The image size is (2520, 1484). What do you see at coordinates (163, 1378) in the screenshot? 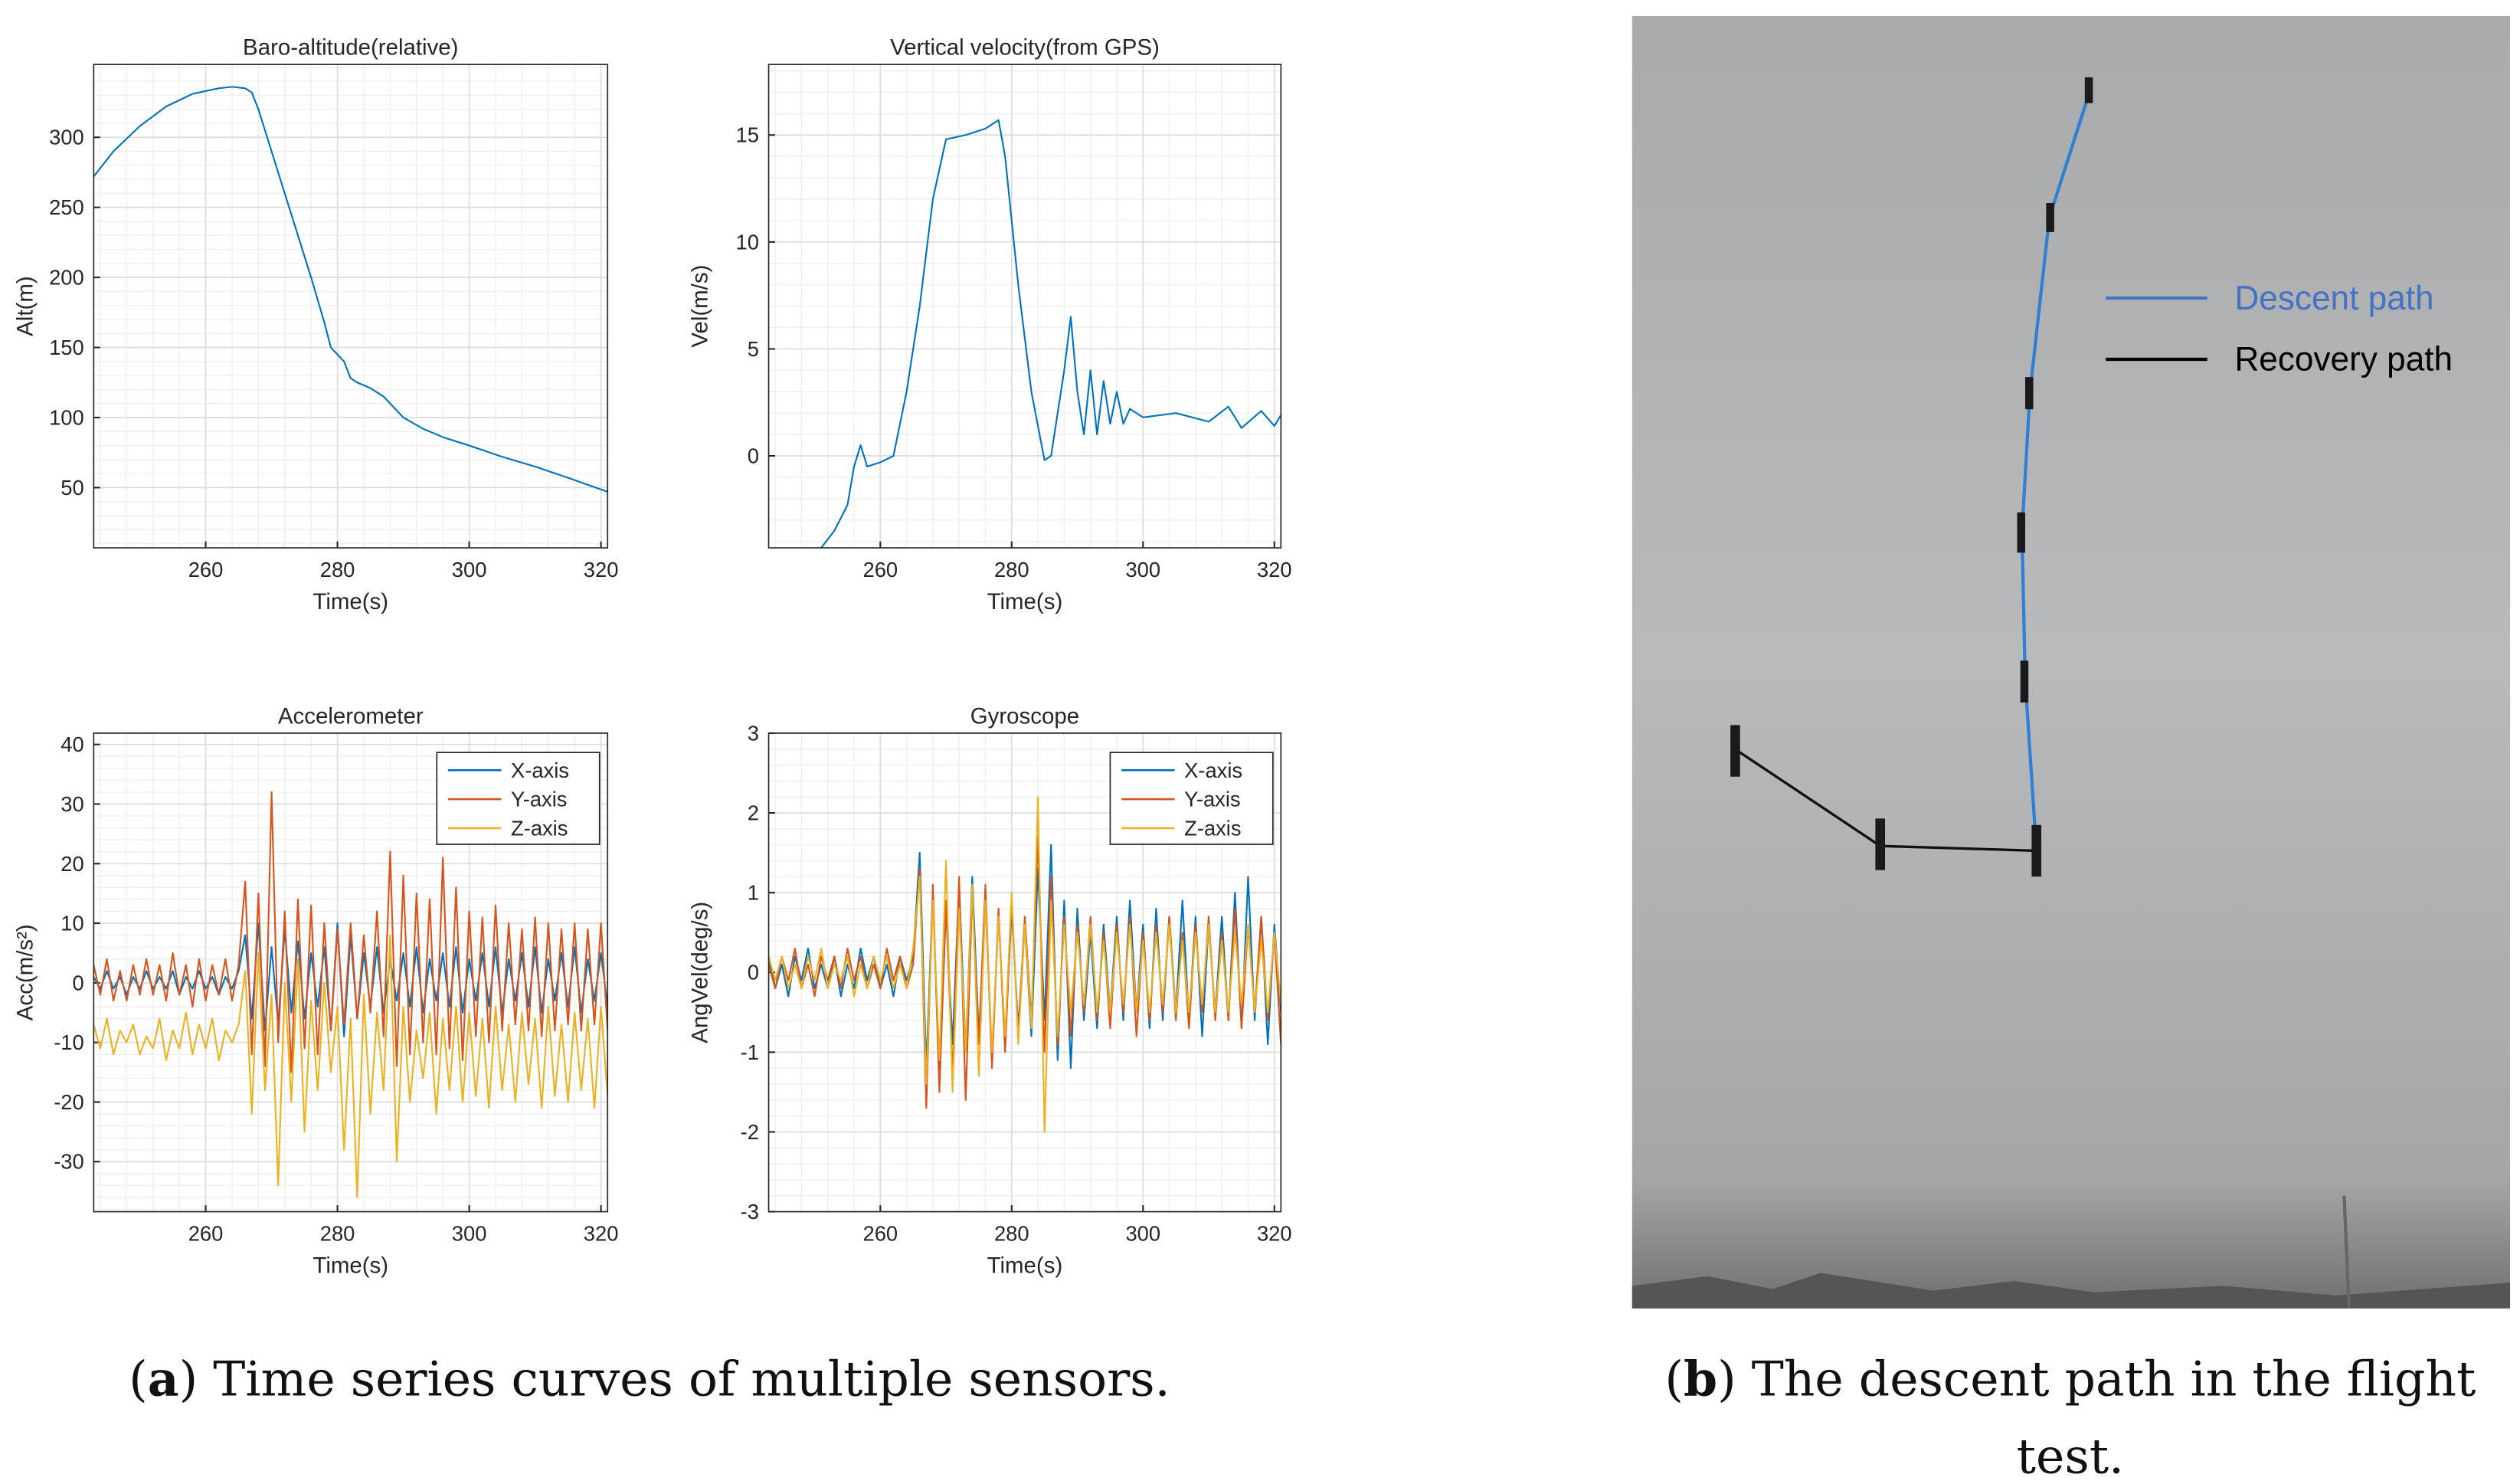
I see `caption-label: a` at bounding box center [163, 1378].